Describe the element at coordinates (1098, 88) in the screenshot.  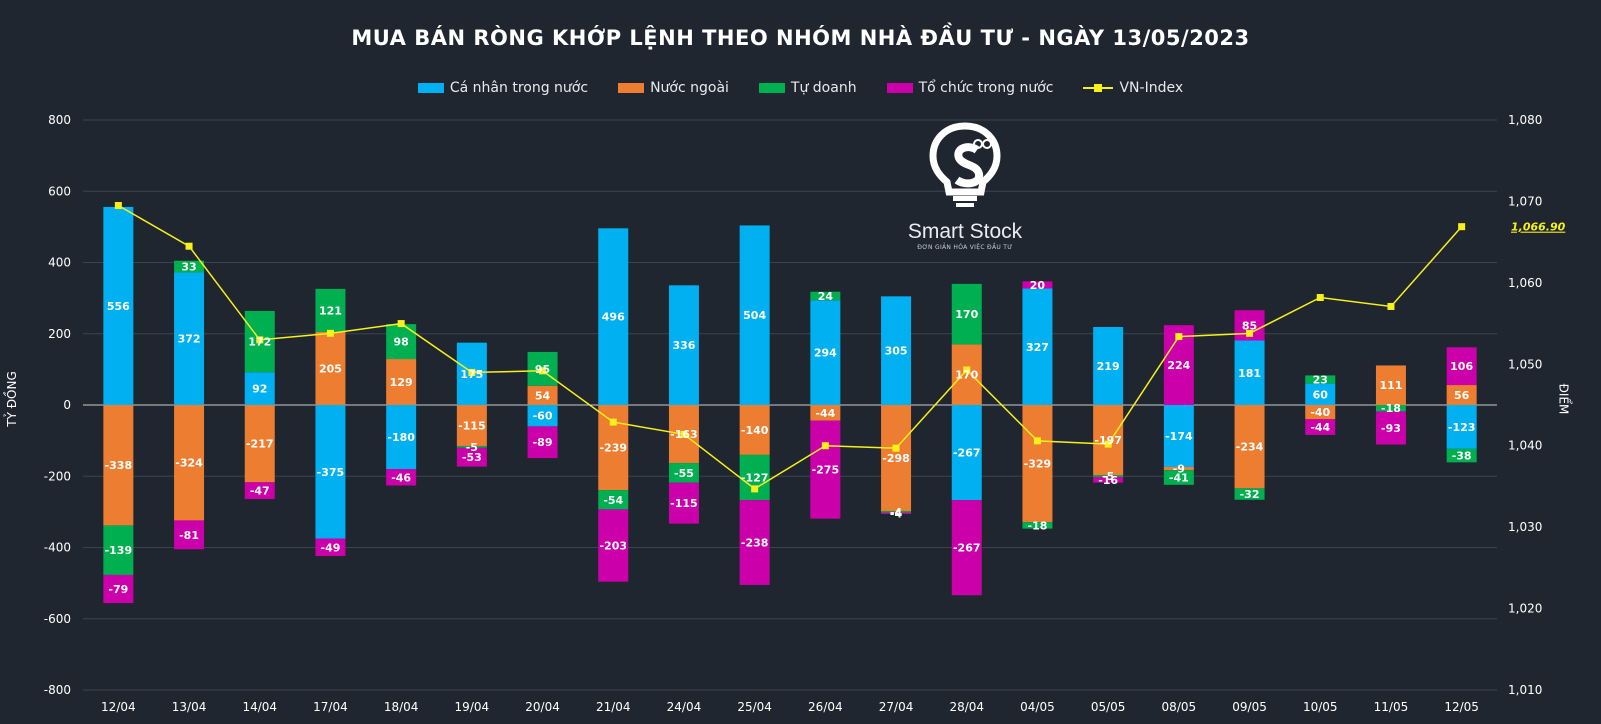
I see `legend-swatch-vn-index` at that location.